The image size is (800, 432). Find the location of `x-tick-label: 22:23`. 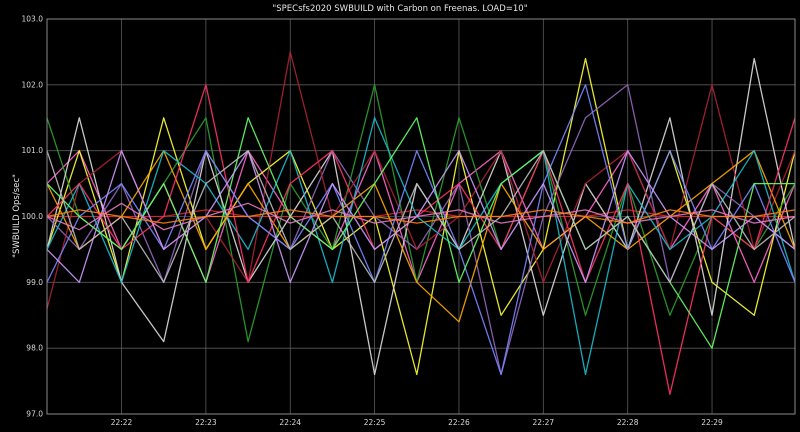

x-tick-label: 22:23 is located at coordinates (206, 422).